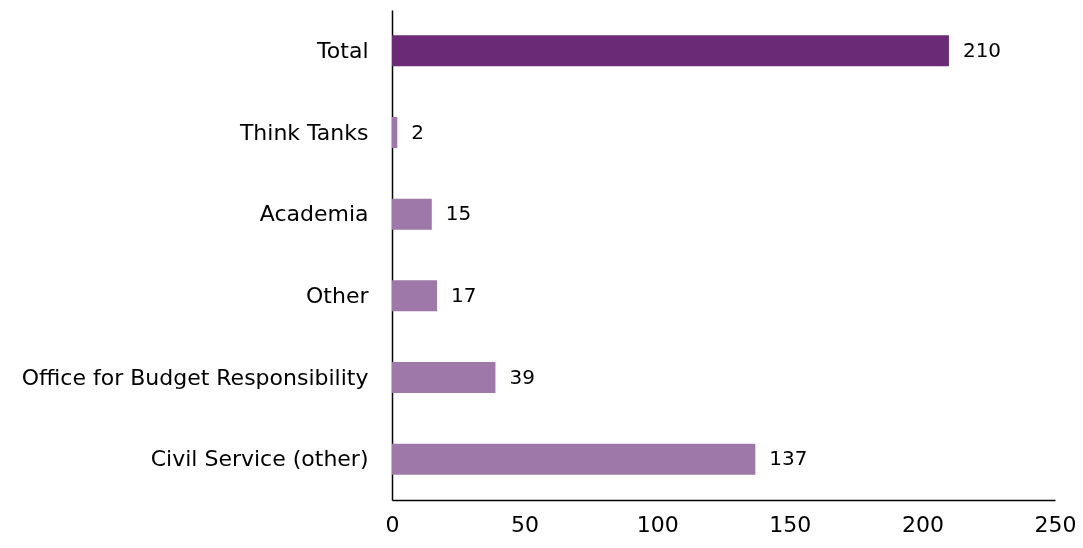  I want to click on data-label: 210, so click(982, 49).